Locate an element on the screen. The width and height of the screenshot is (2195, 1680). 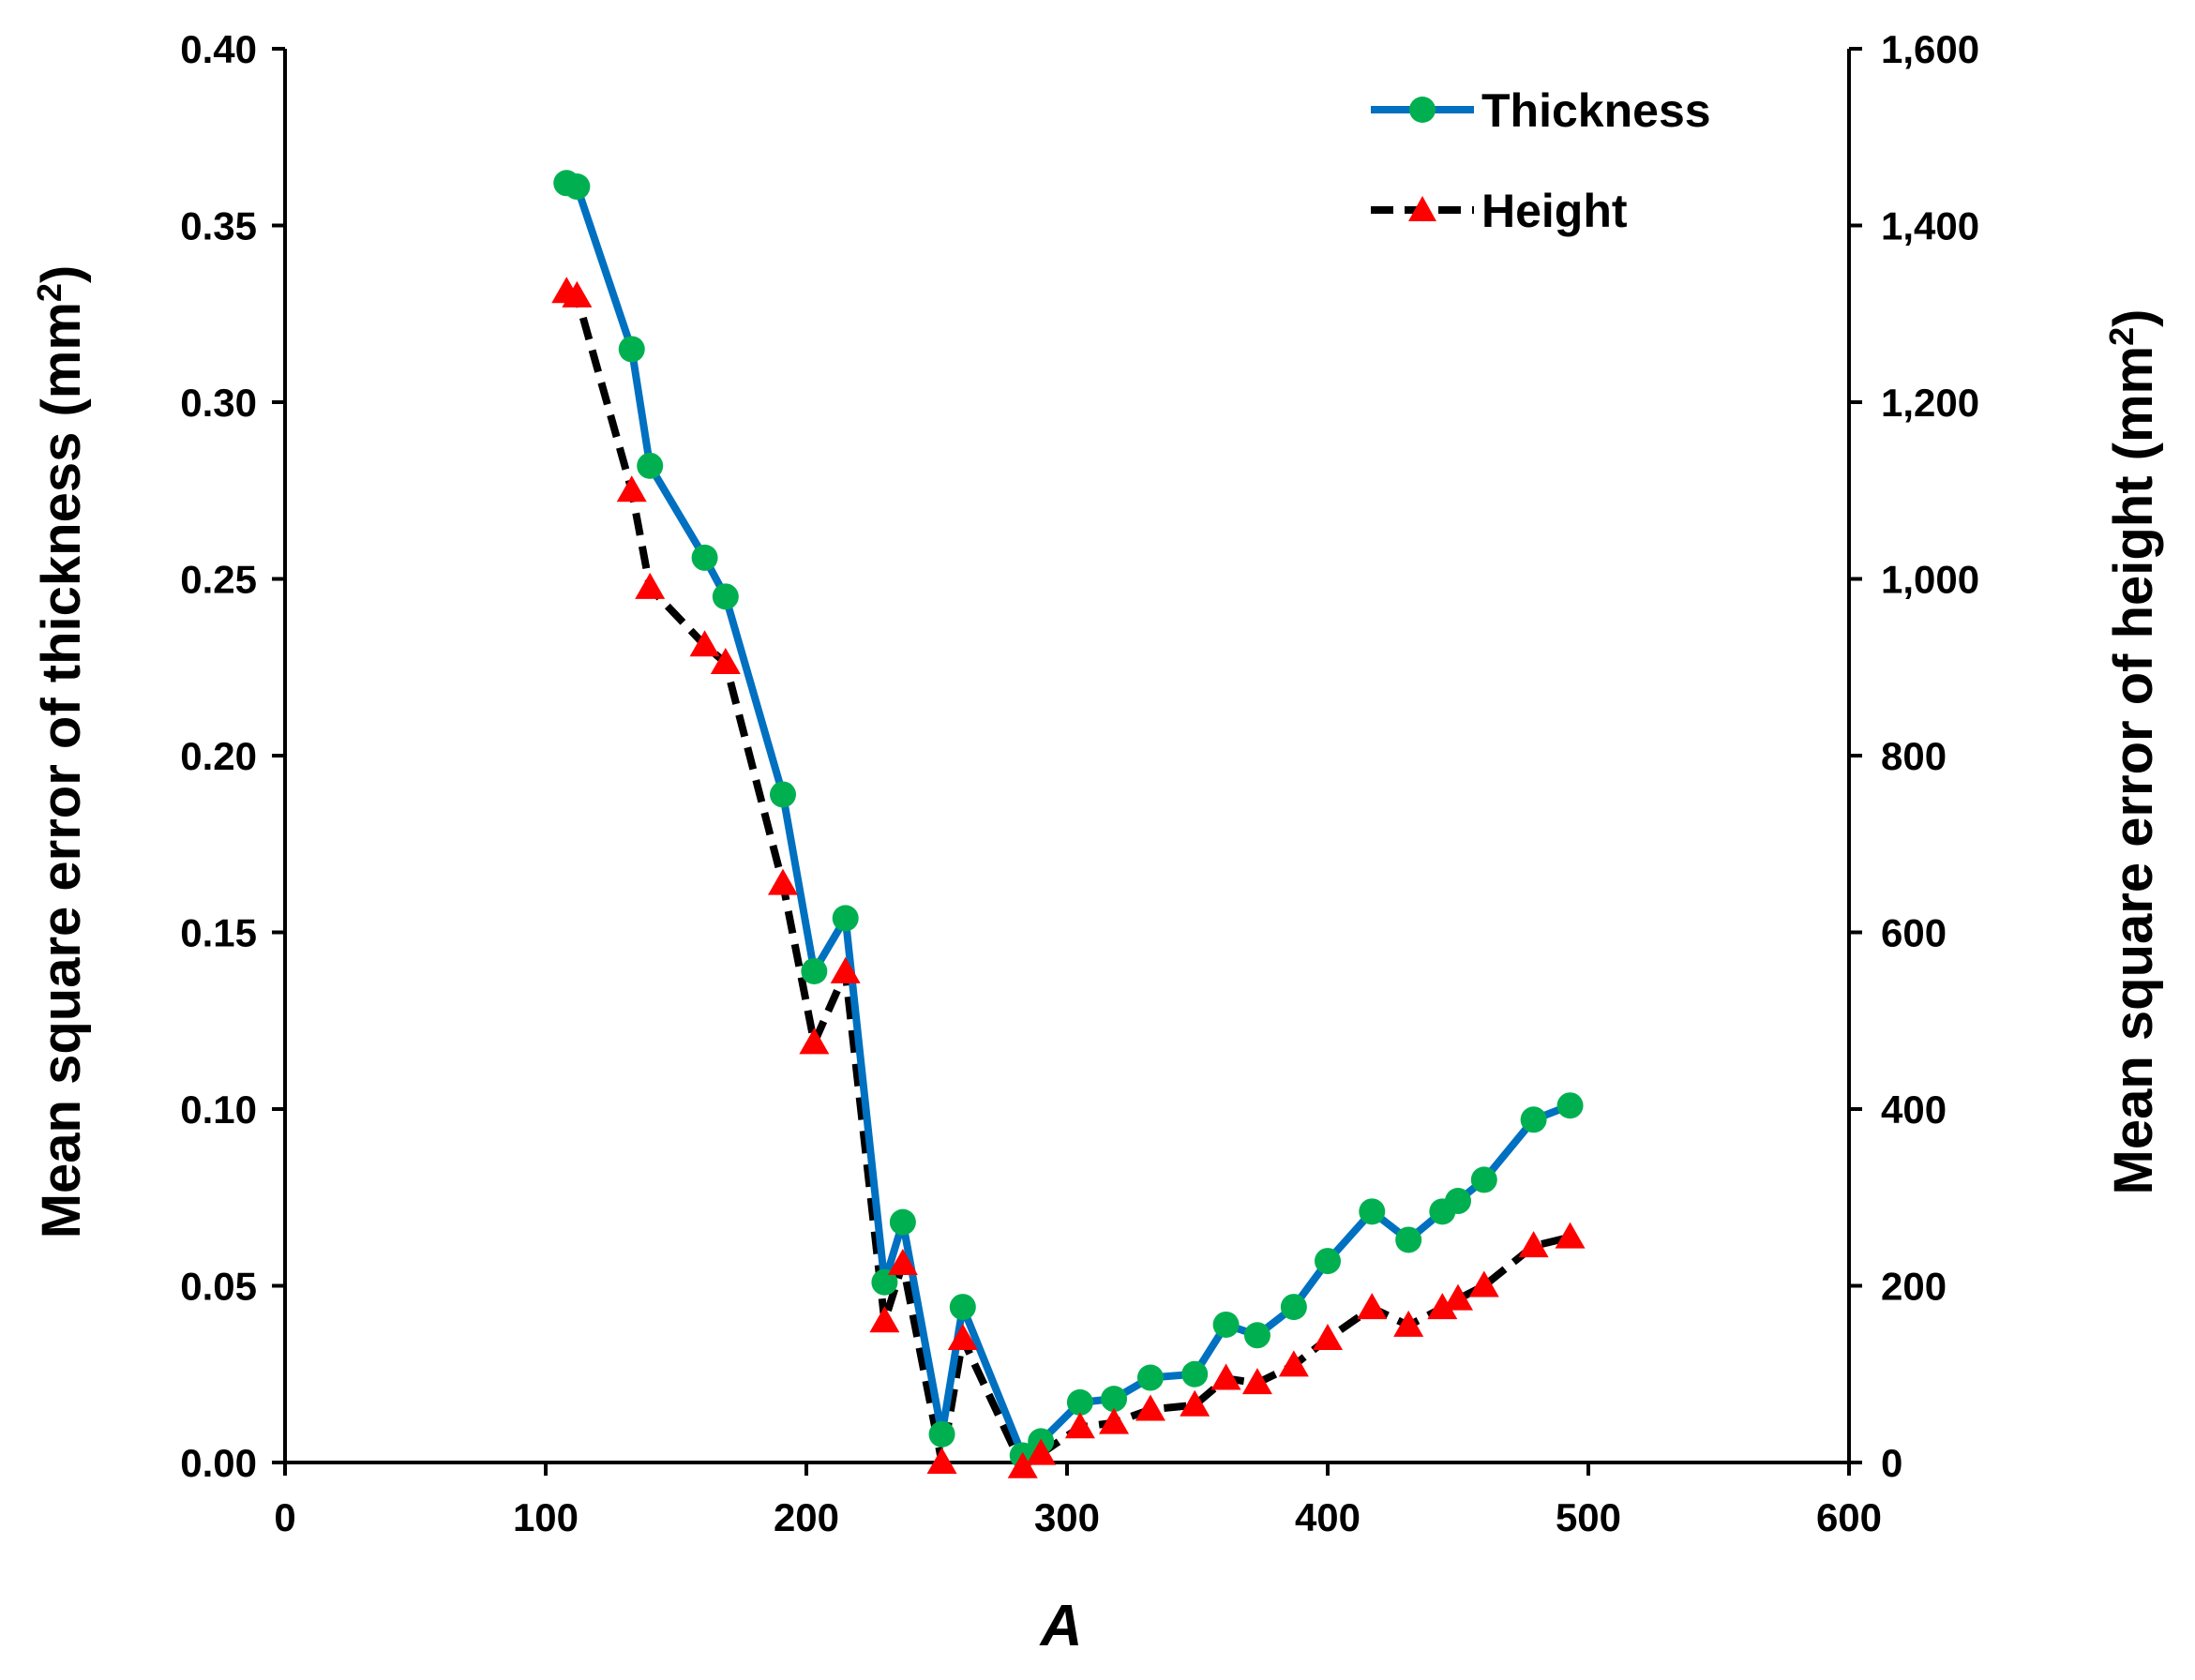
y-right-axis-title-sup: 2 is located at coordinates (2121, 336).